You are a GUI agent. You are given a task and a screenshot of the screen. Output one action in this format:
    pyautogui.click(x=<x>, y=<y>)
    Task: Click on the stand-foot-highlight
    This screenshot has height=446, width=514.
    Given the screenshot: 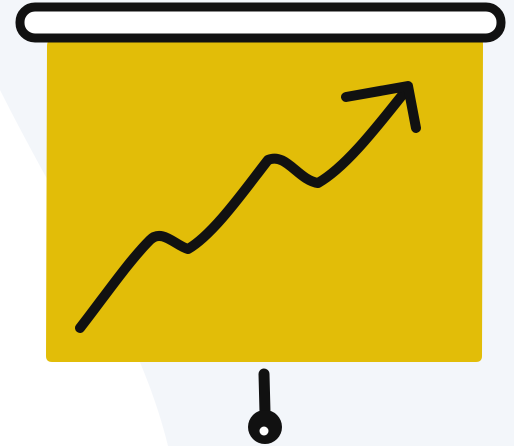 What is the action you would take?
    pyautogui.click(x=264, y=431)
    